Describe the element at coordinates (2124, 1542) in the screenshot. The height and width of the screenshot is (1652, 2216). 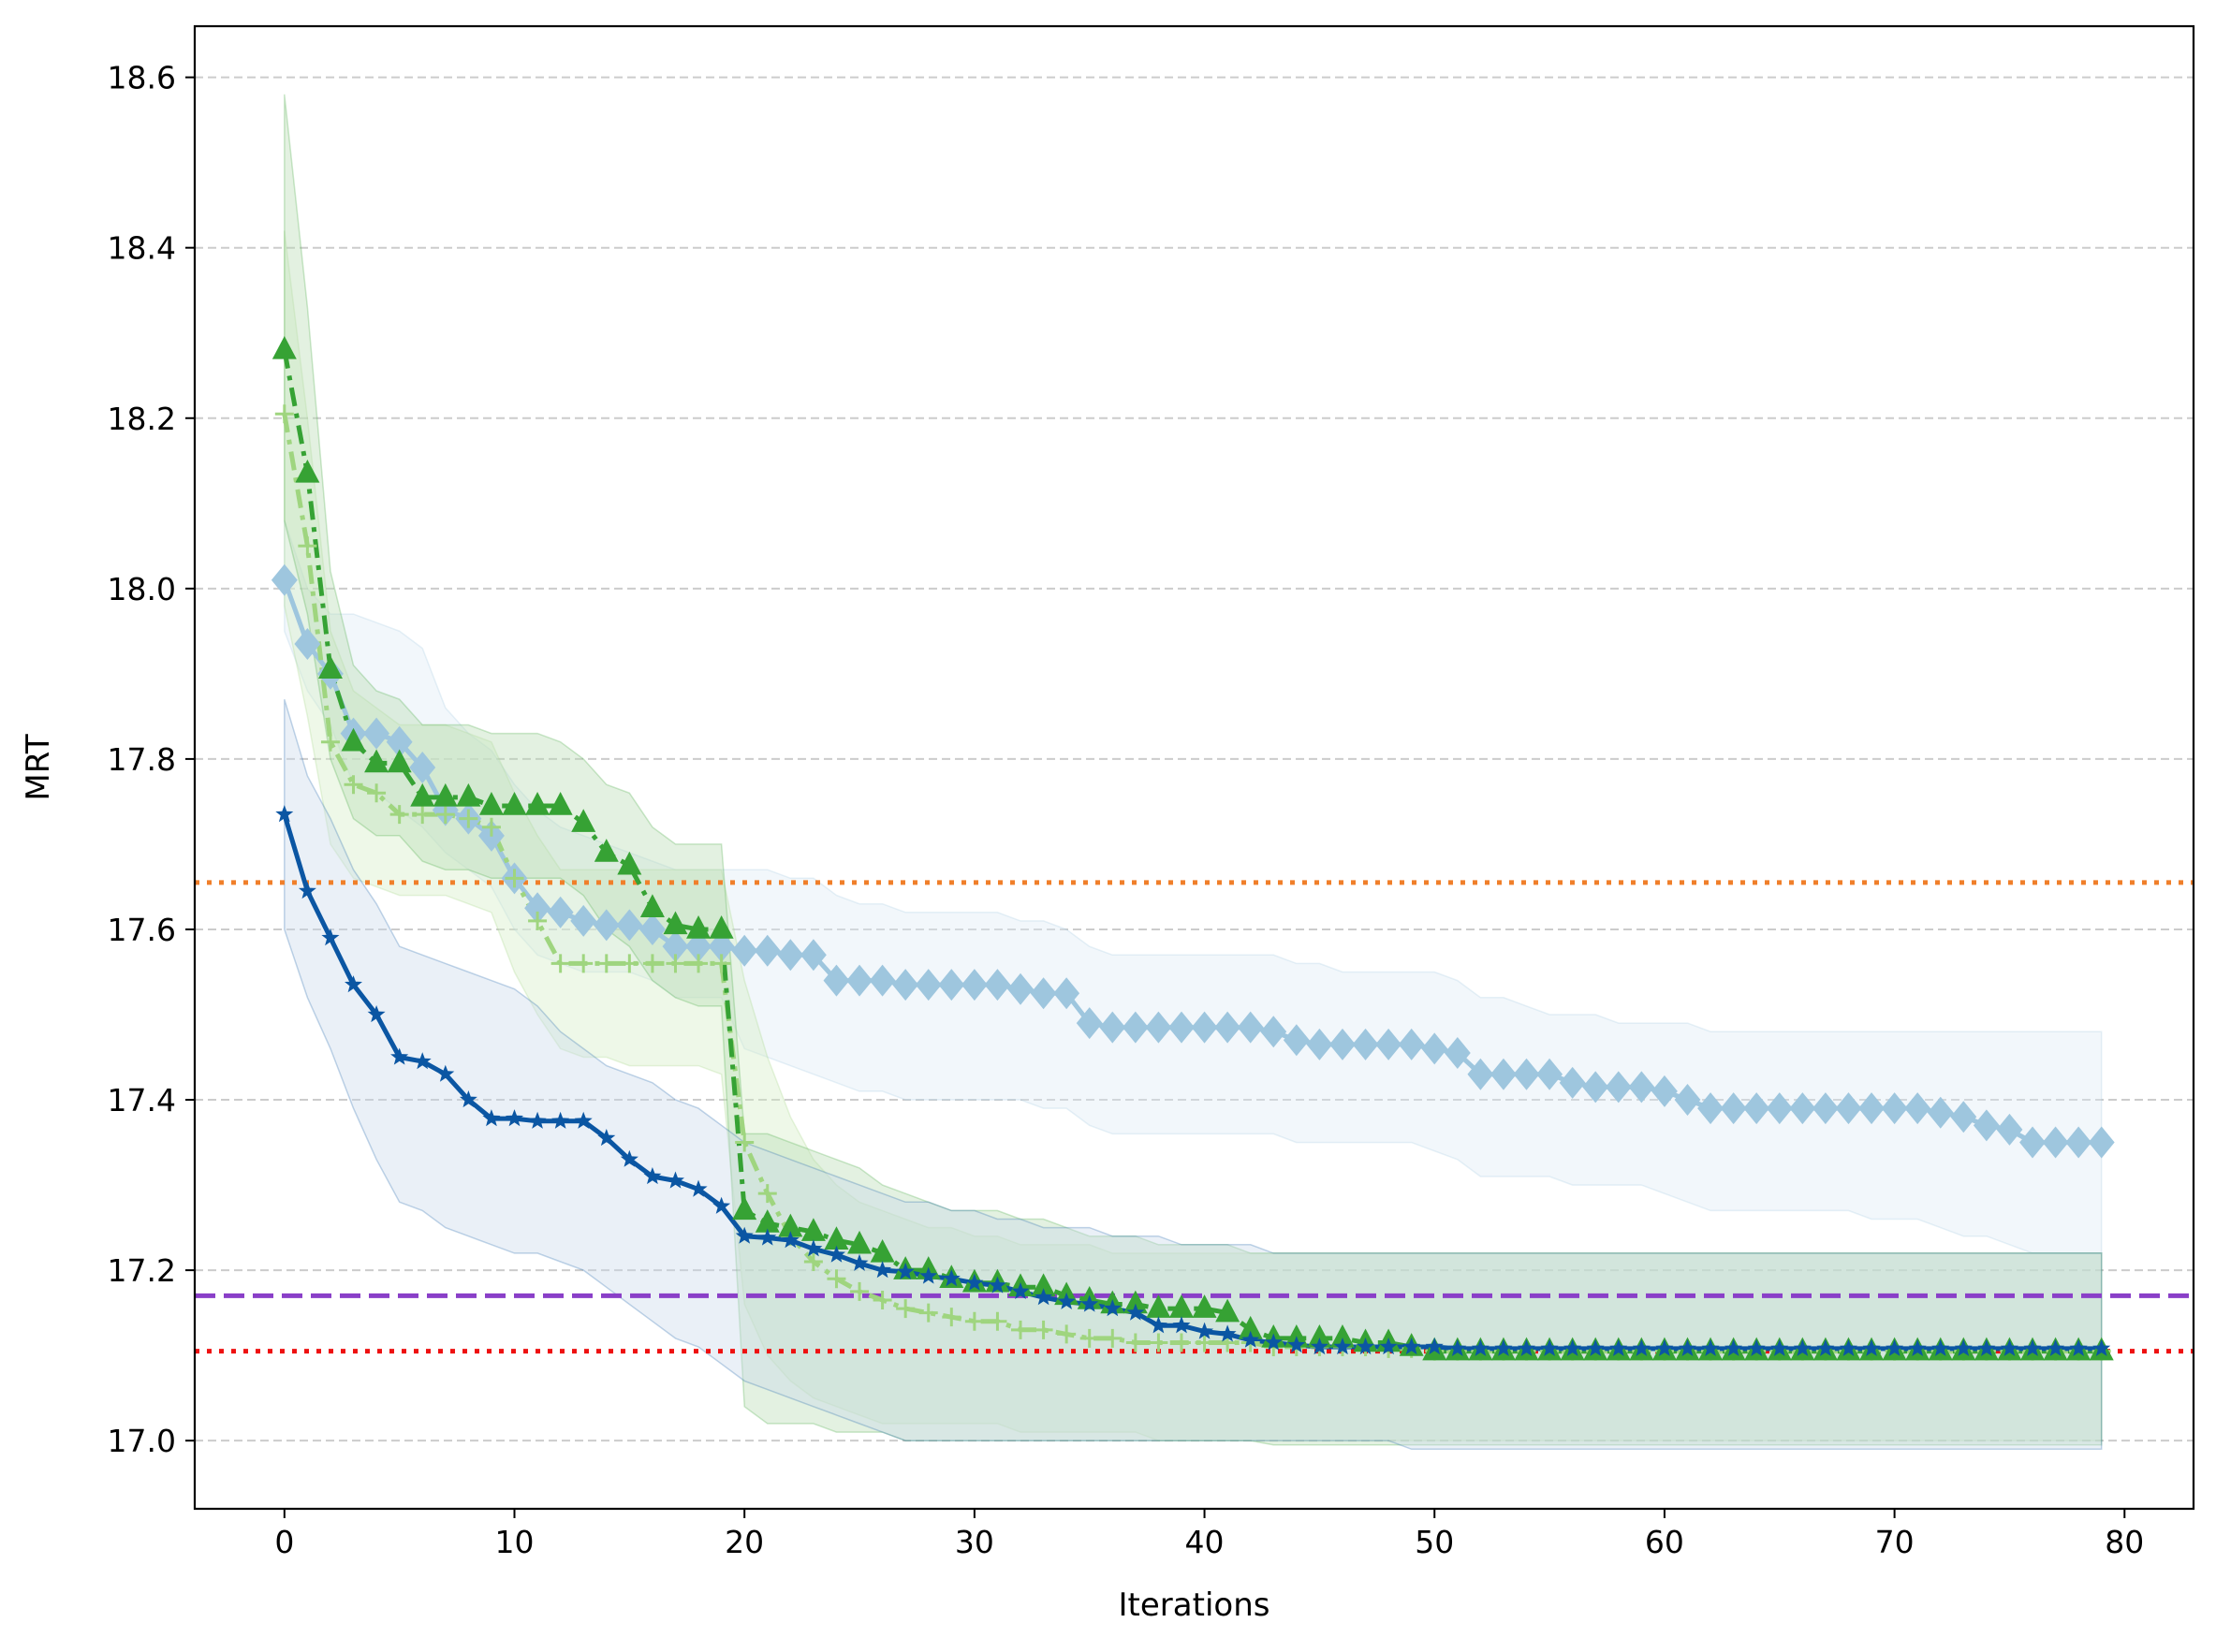
I see `x-tick-label: 80` at that location.